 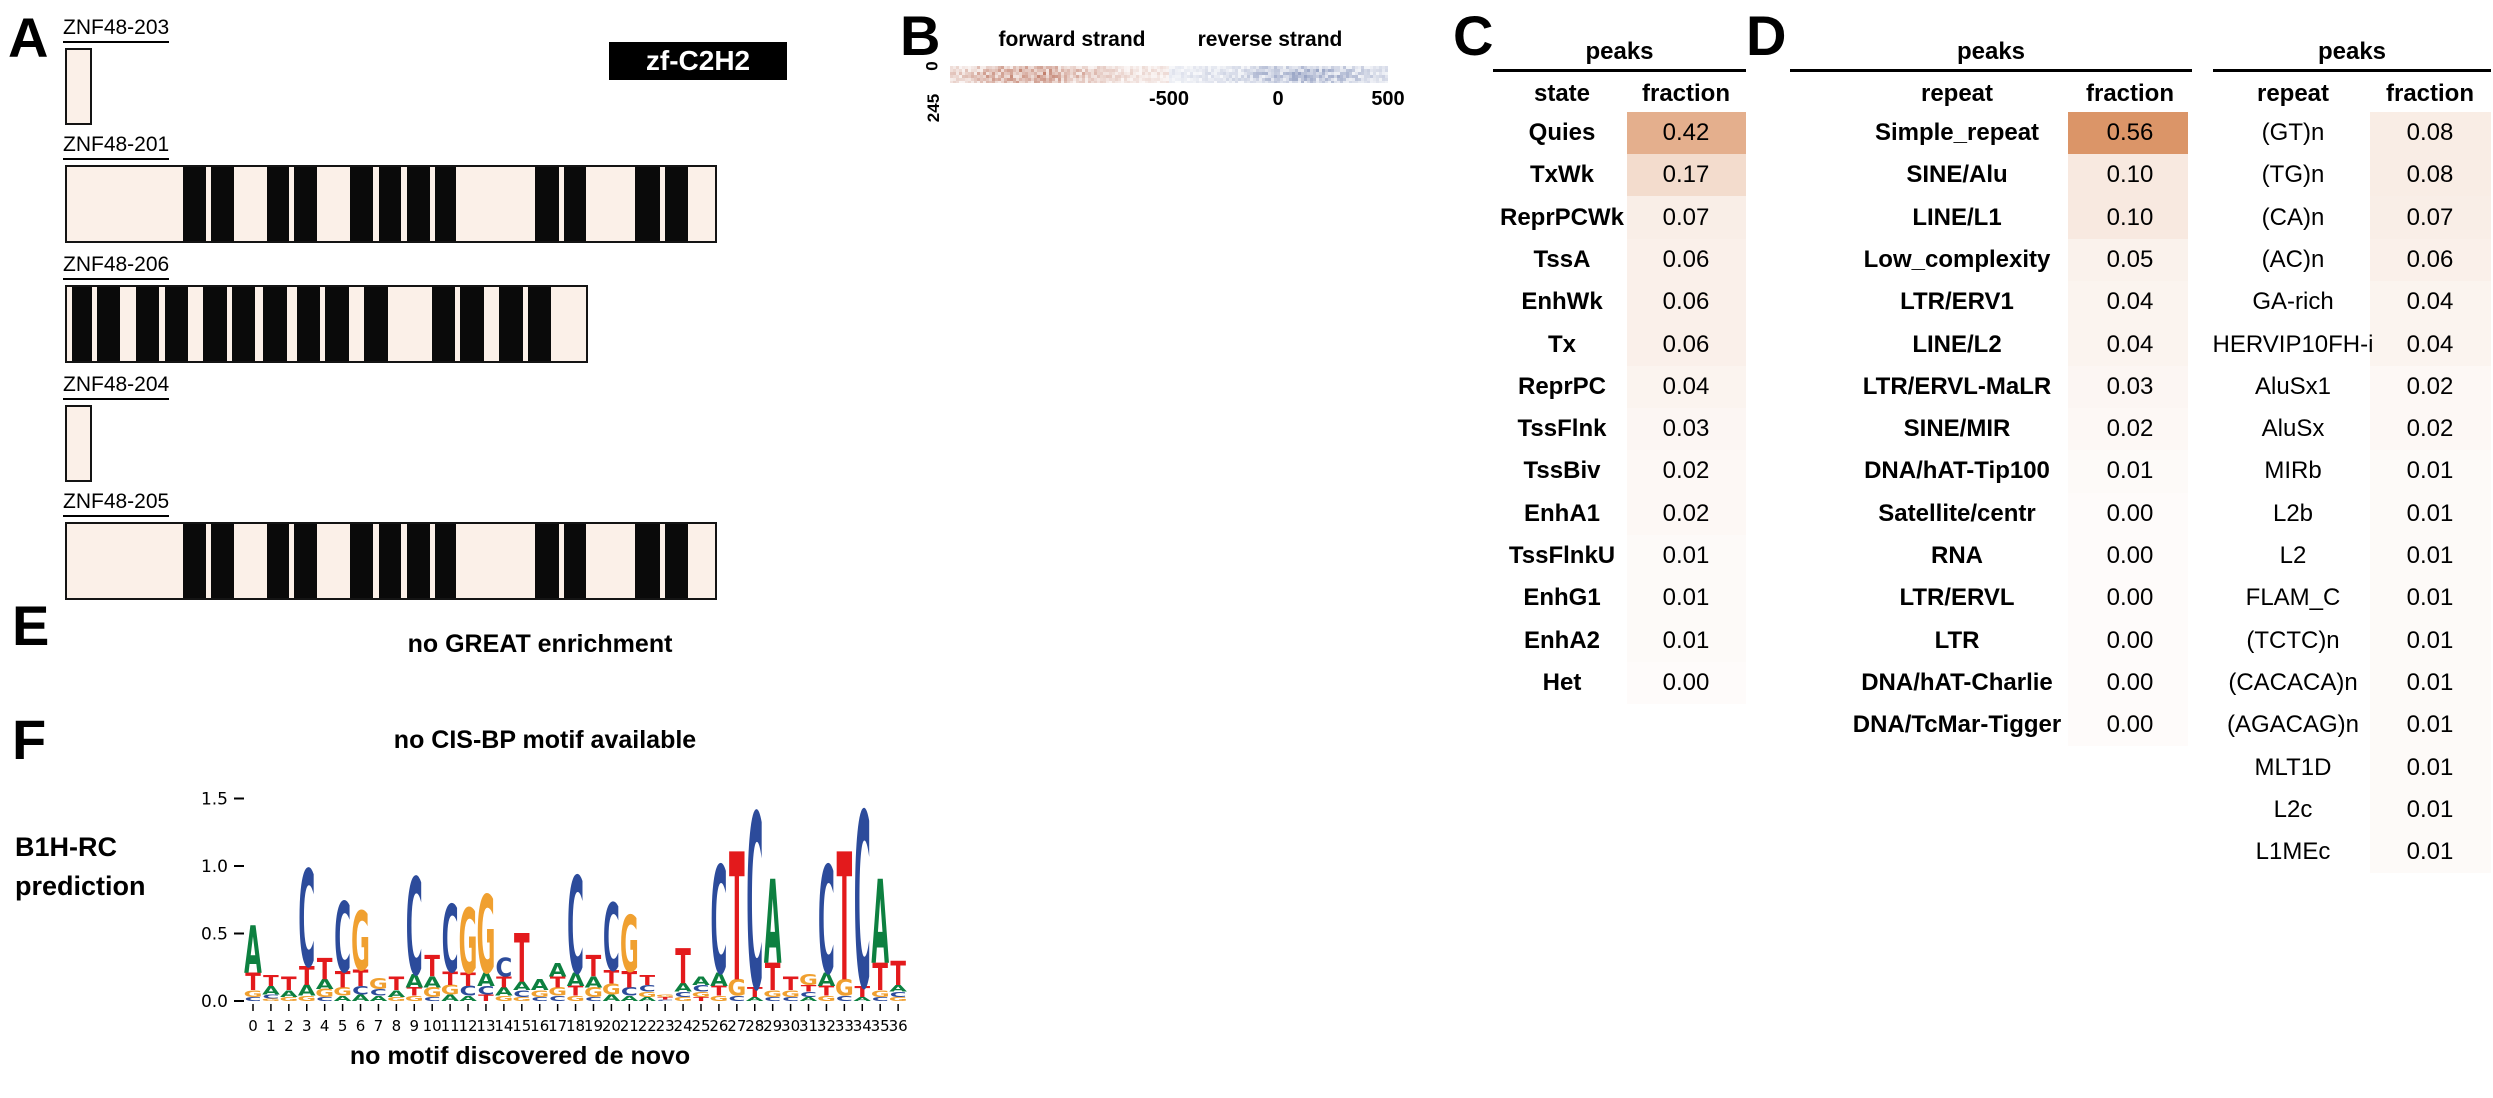 I want to click on table-row-label: (CACACA)n, so click(x=2293, y=682).